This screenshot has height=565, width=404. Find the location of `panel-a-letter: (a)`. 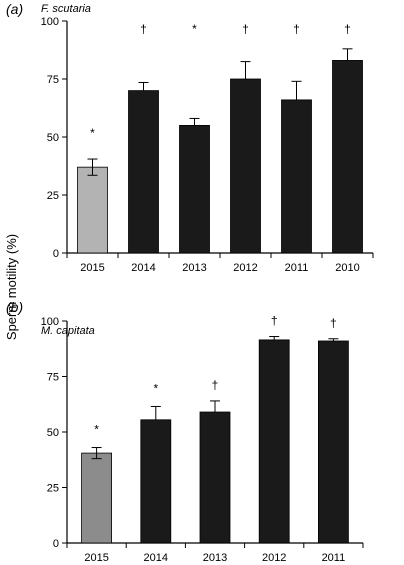

panel-a-letter: (a) is located at coordinates (14, 9).